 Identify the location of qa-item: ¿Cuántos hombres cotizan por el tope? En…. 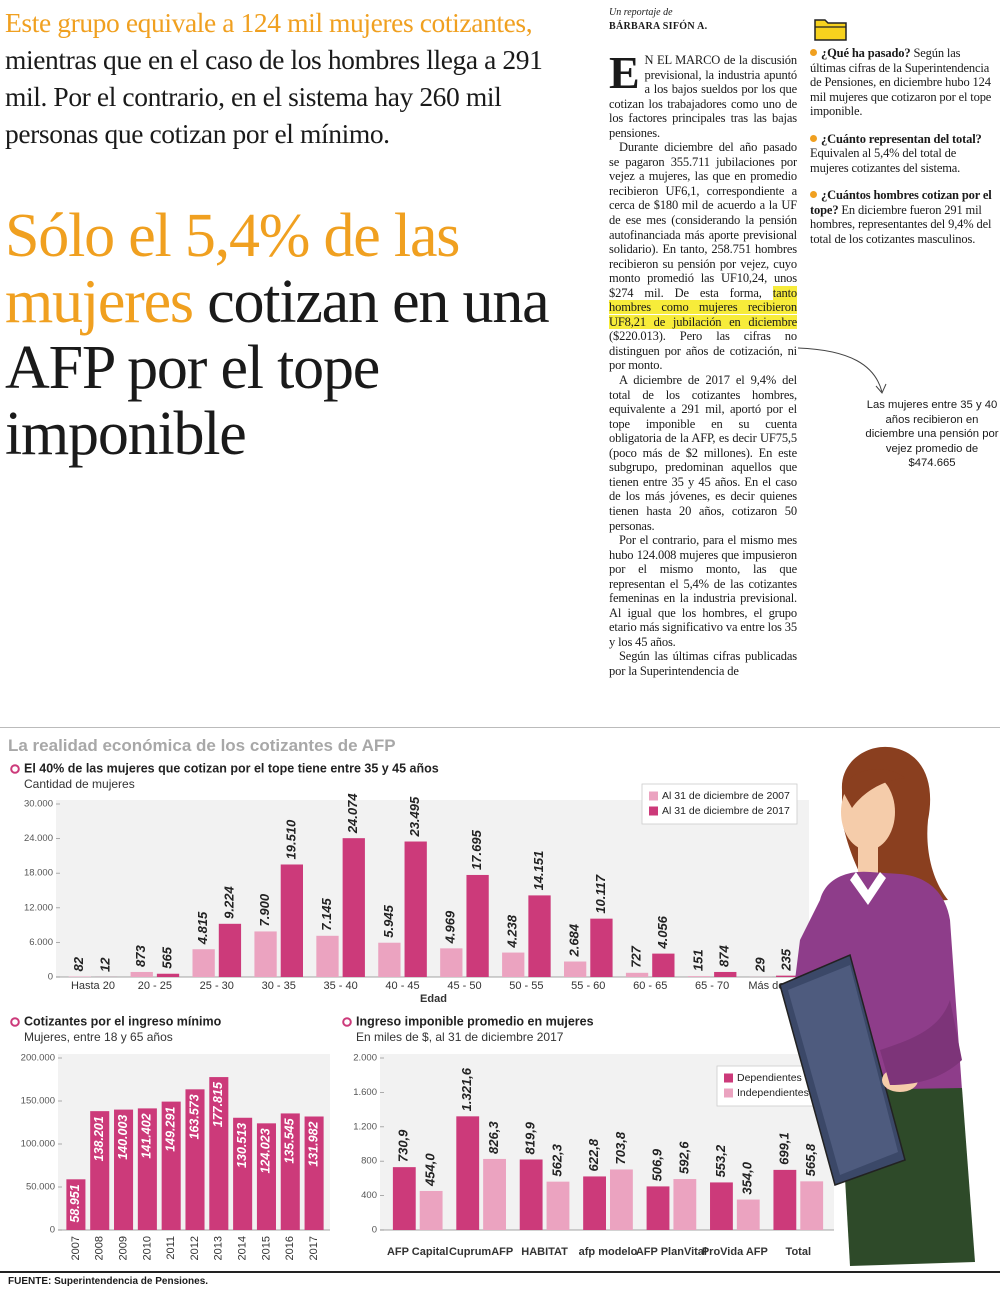
(903, 217).